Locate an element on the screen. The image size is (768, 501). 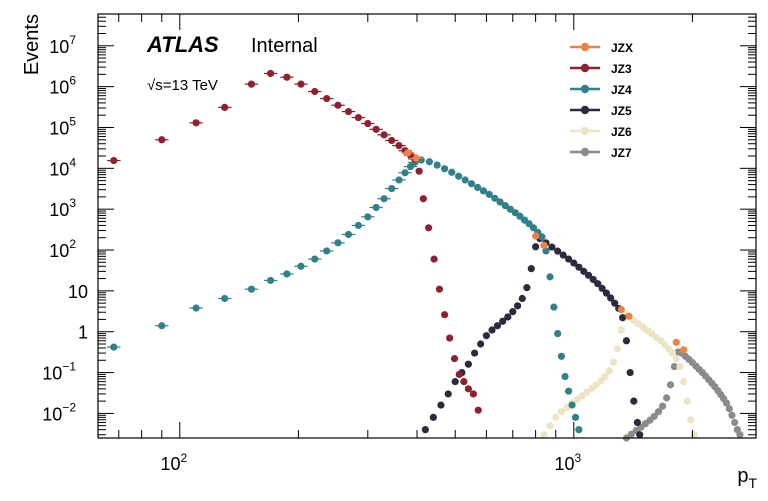
energy-label: √s=13 TeV is located at coordinates (182, 85).